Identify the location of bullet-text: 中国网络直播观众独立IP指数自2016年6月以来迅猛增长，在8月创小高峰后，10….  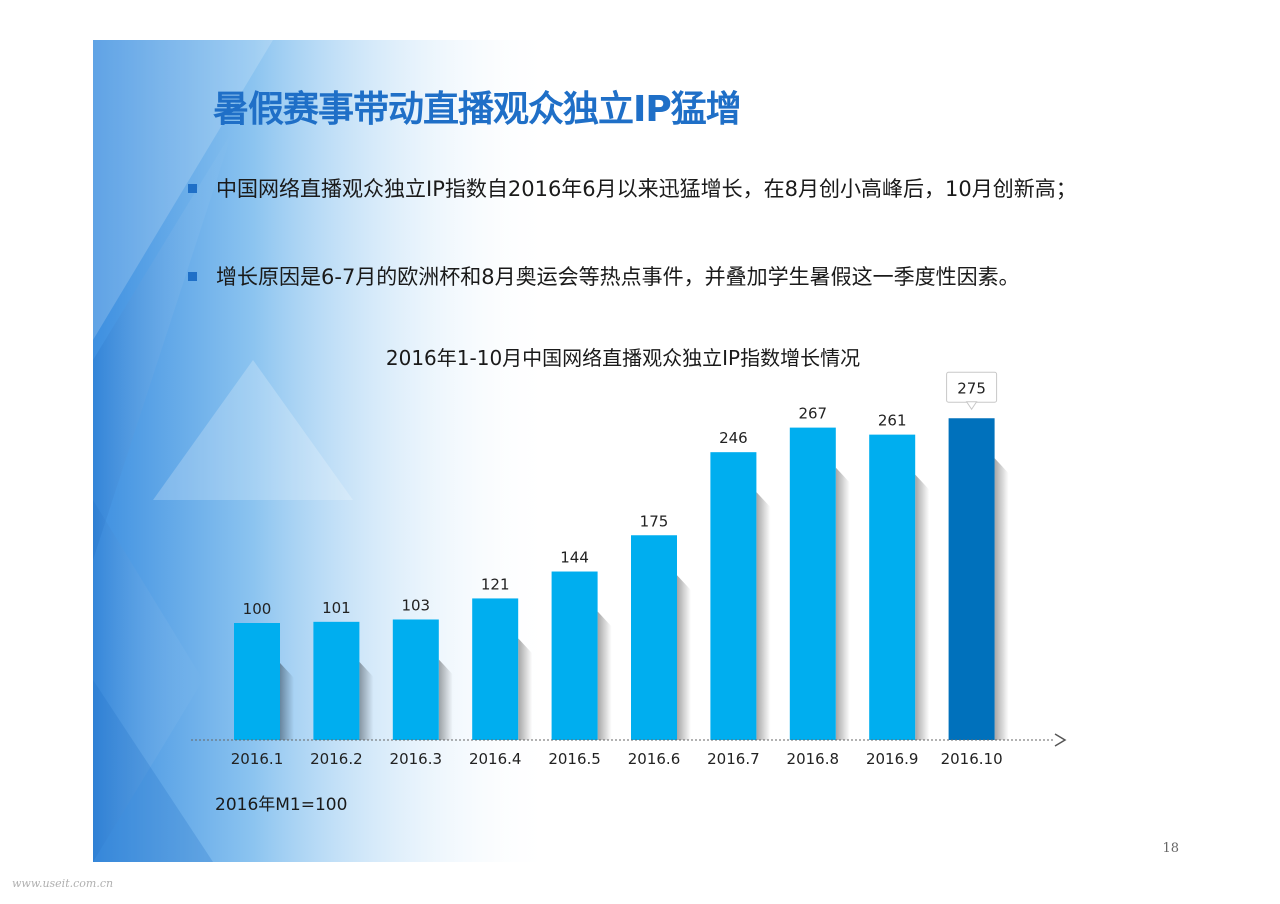
(646, 189).